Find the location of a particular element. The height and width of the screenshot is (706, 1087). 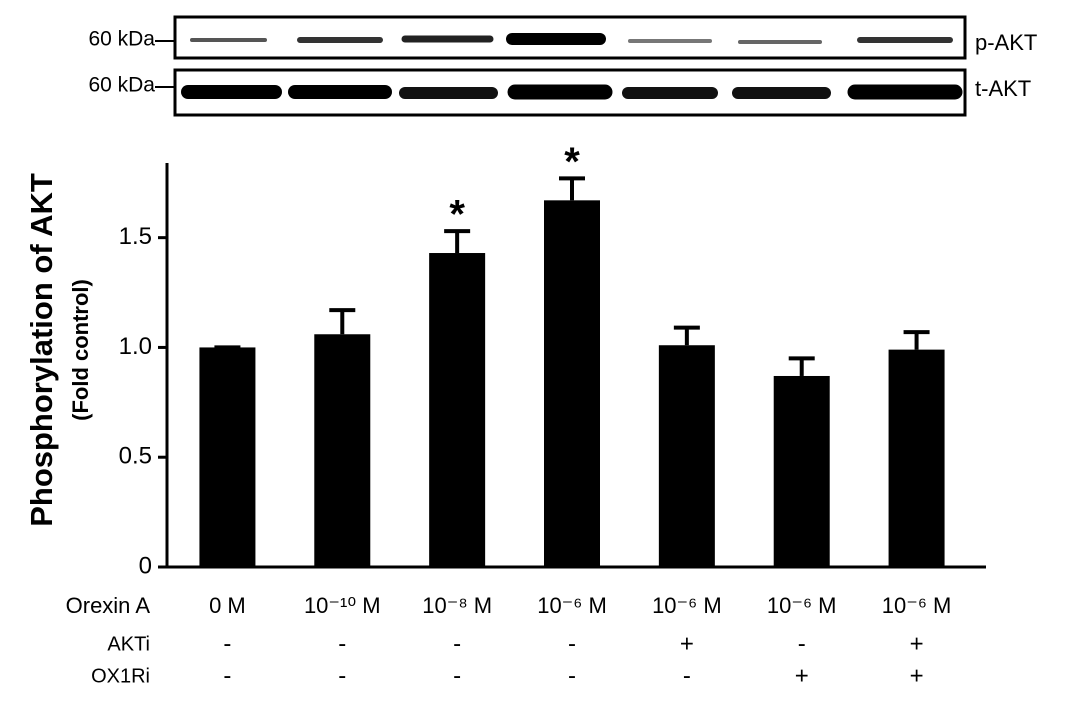

y-tick-label: 0.5 is located at coordinates (135, 456).